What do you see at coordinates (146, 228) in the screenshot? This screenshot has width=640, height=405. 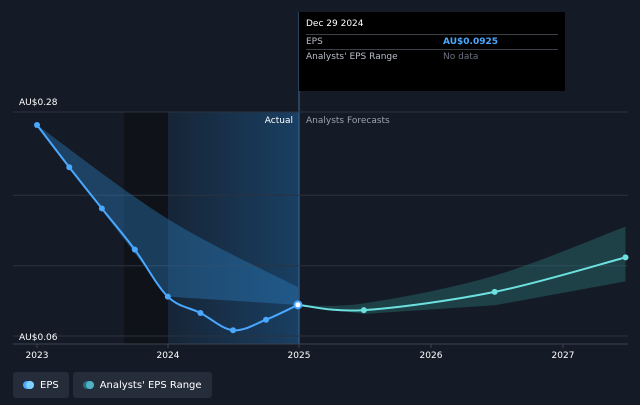 I see `period-shade-dark` at bounding box center [146, 228].